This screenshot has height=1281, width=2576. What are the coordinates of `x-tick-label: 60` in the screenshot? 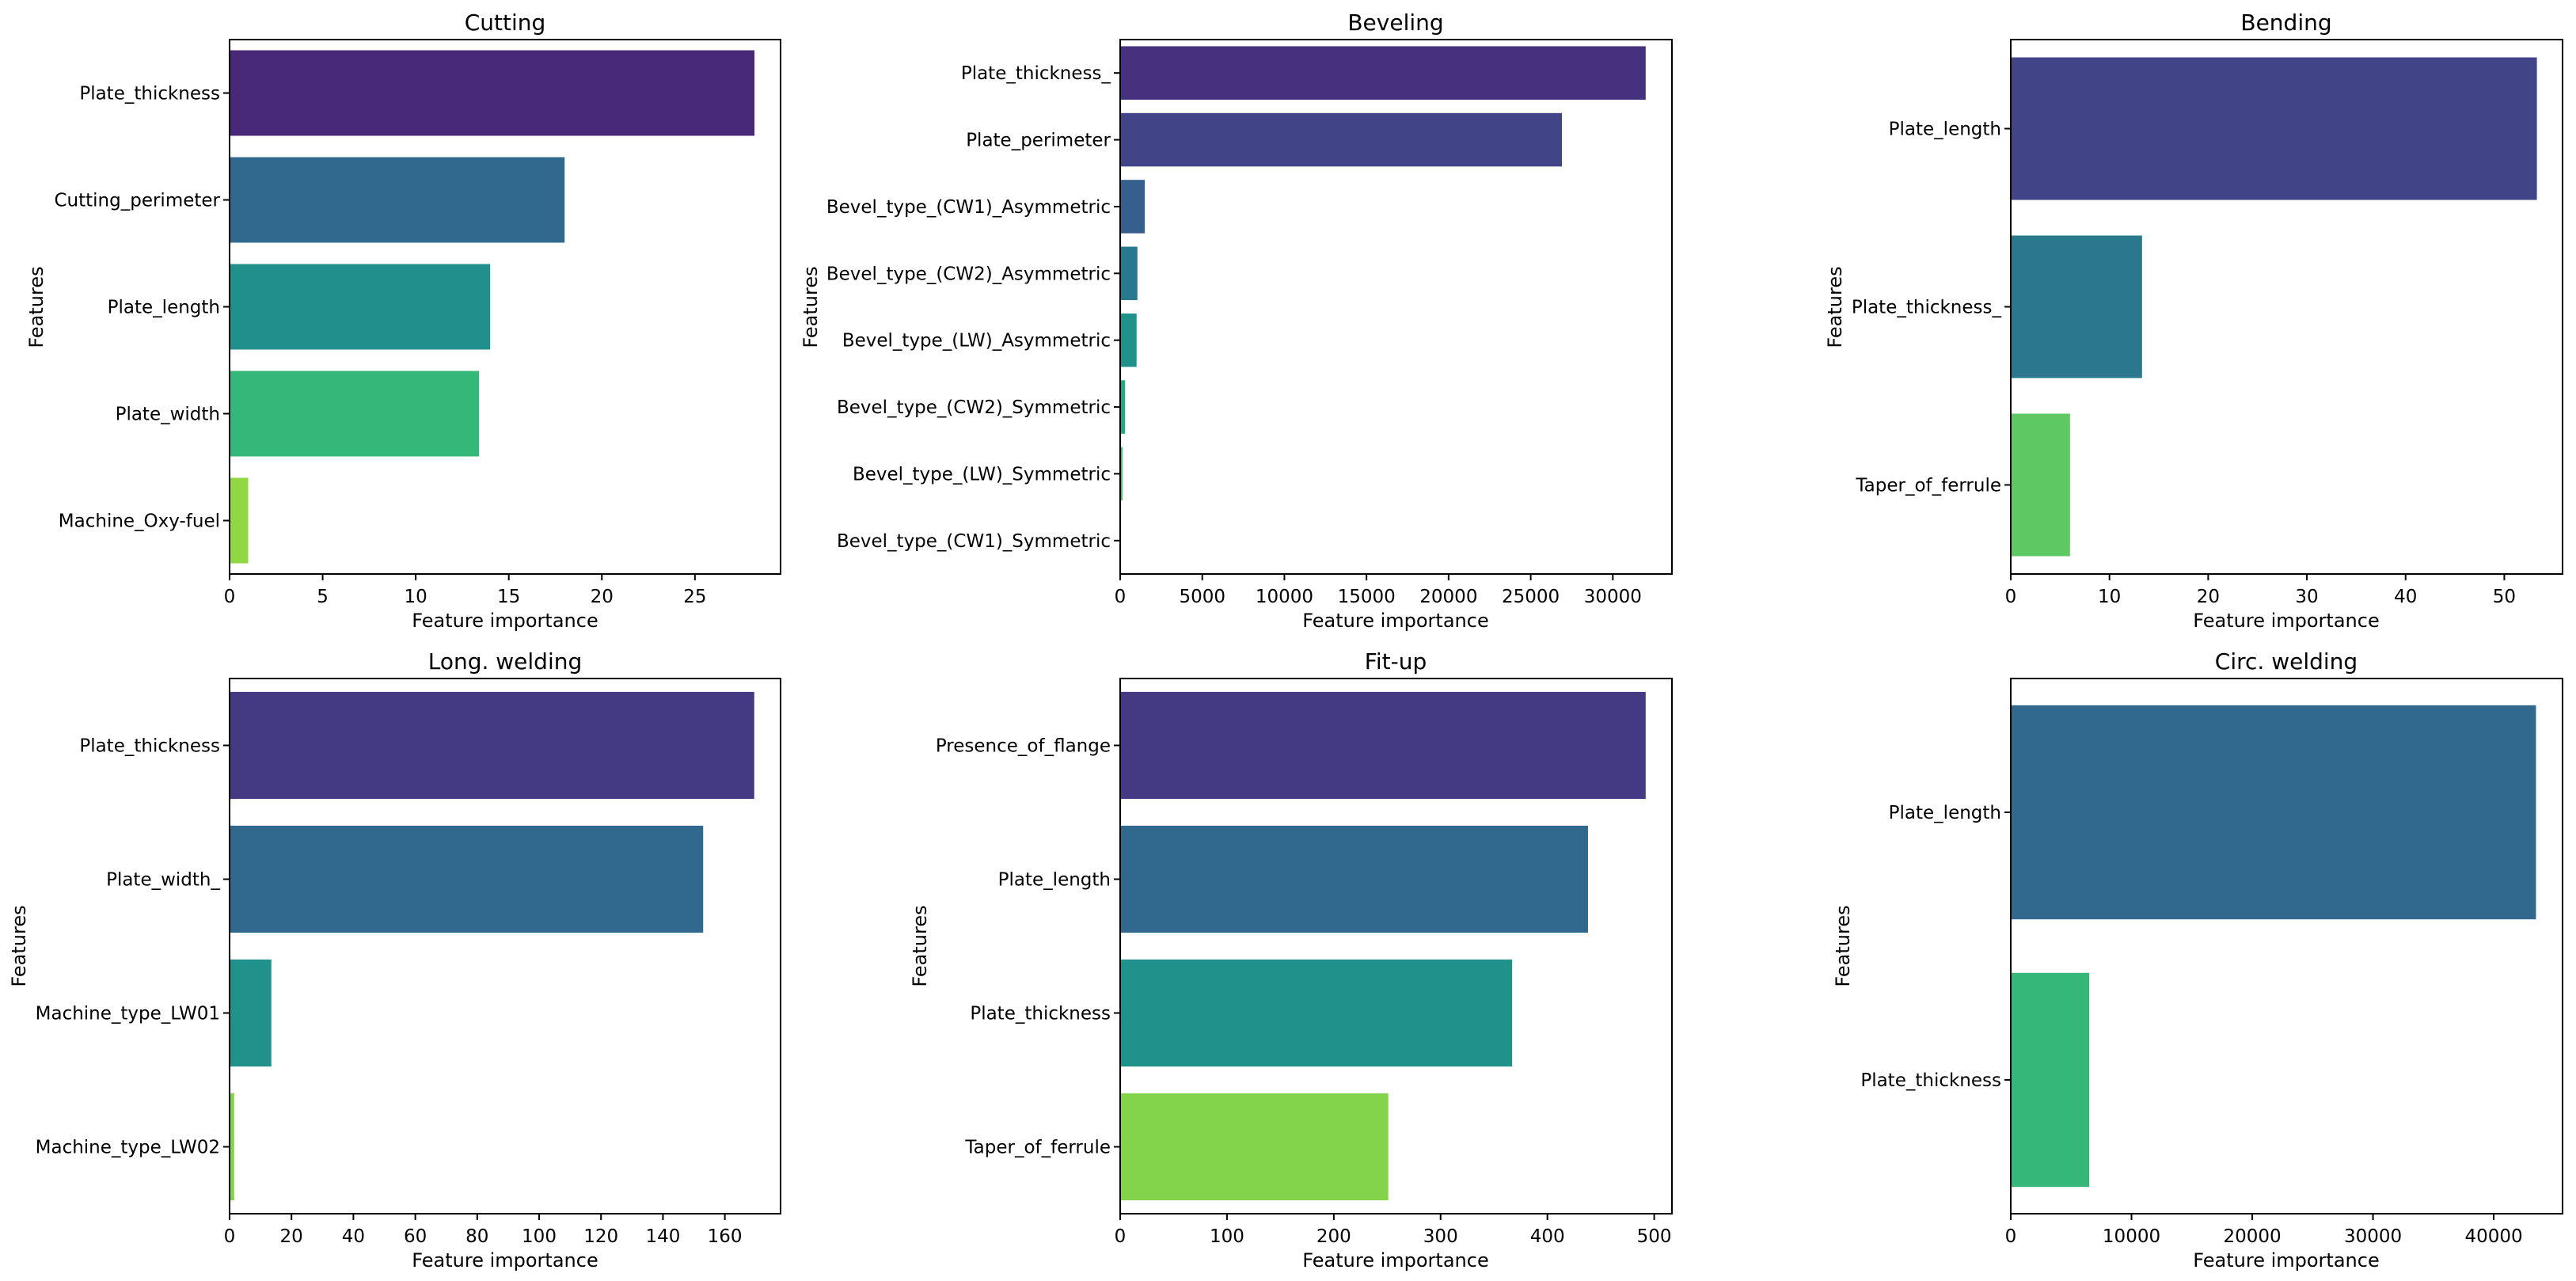 It's located at (416, 1236).